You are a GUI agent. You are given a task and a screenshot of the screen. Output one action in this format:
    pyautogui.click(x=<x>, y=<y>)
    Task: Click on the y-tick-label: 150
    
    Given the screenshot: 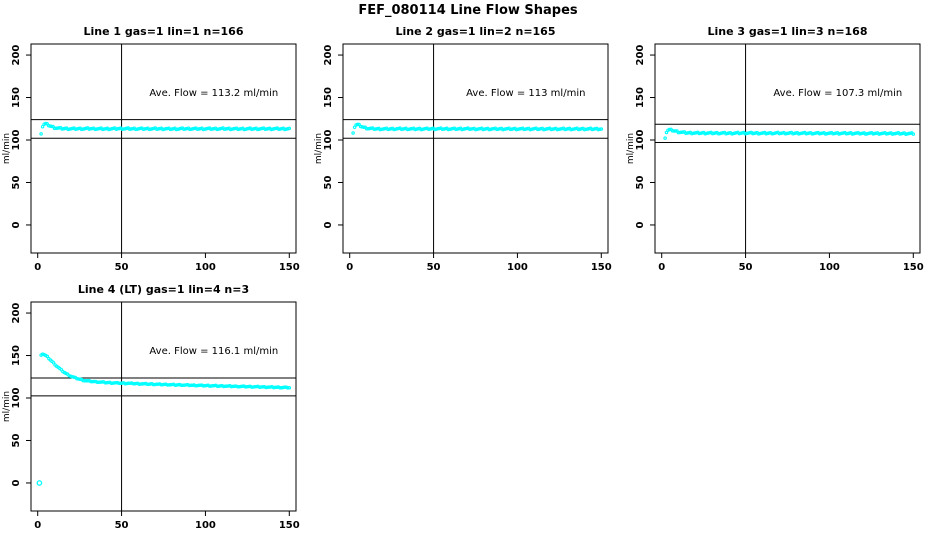 What is the action you would take?
    pyautogui.click(x=16, y=97)
    